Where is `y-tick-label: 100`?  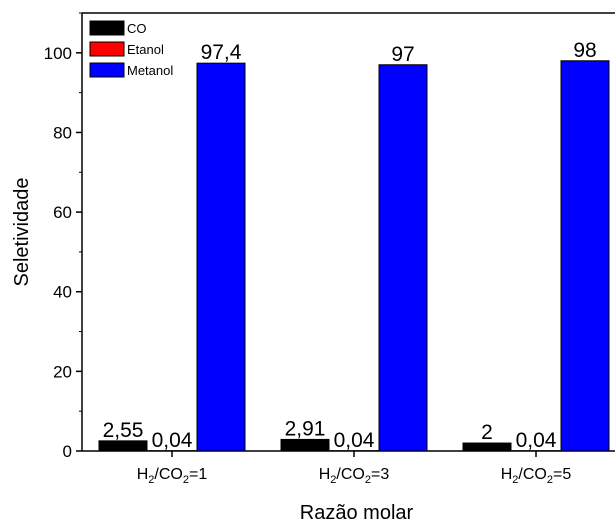
y-tick-label: 100 is located at coordinates (58, 53).